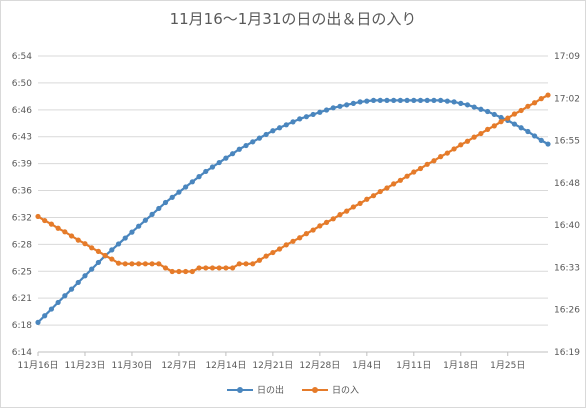  What do you see at coordinates (178, 365) in the screenshot?
I see `x-tick-label: 12月7日` at bounding box center [178, 365].